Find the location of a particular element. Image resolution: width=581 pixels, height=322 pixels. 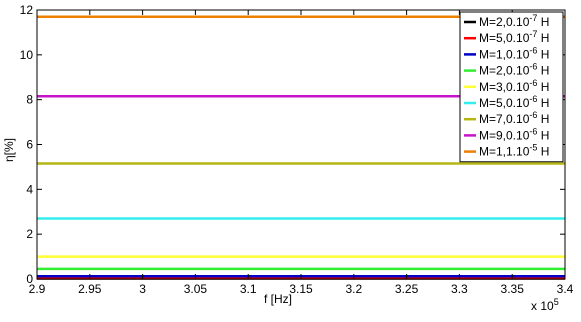

x-tick-label: 3.25 is located at coordinates (407, 289).